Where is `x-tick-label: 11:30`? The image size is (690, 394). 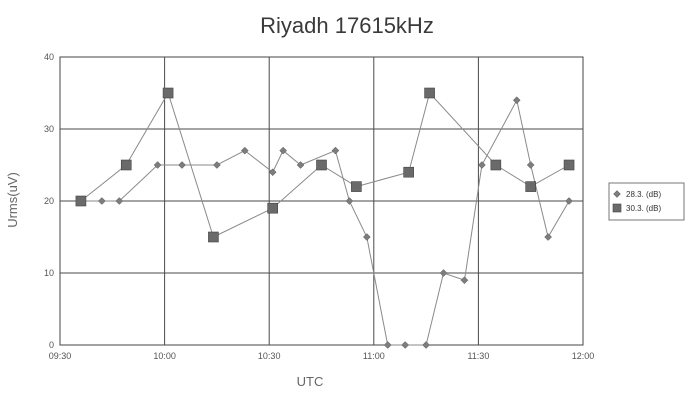 x-tick-label: 11:30 is located at coordinates (478, 356).